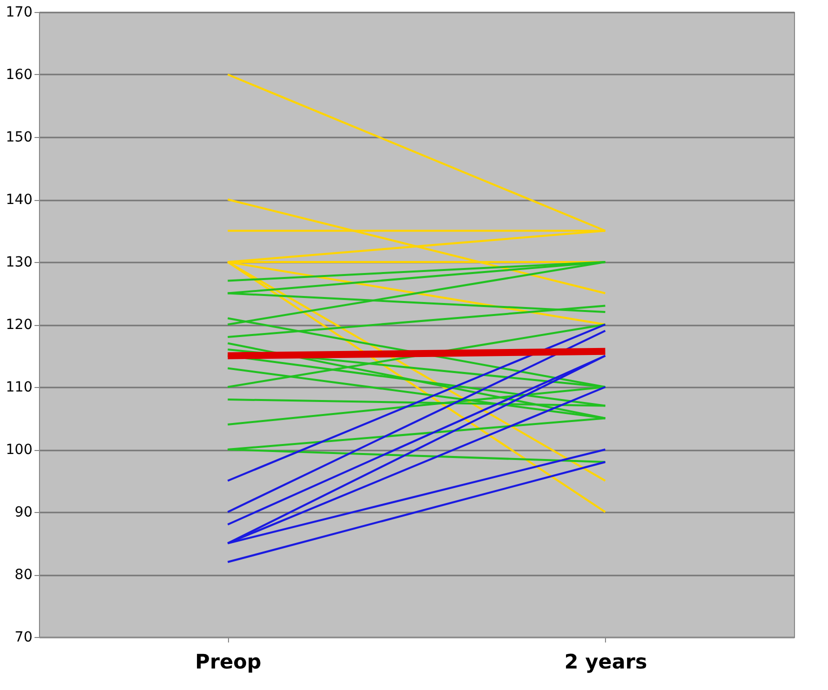 This screenshot has width=828, height=690. I want to click on x-tick-label: 2 years, so click(606, 662).